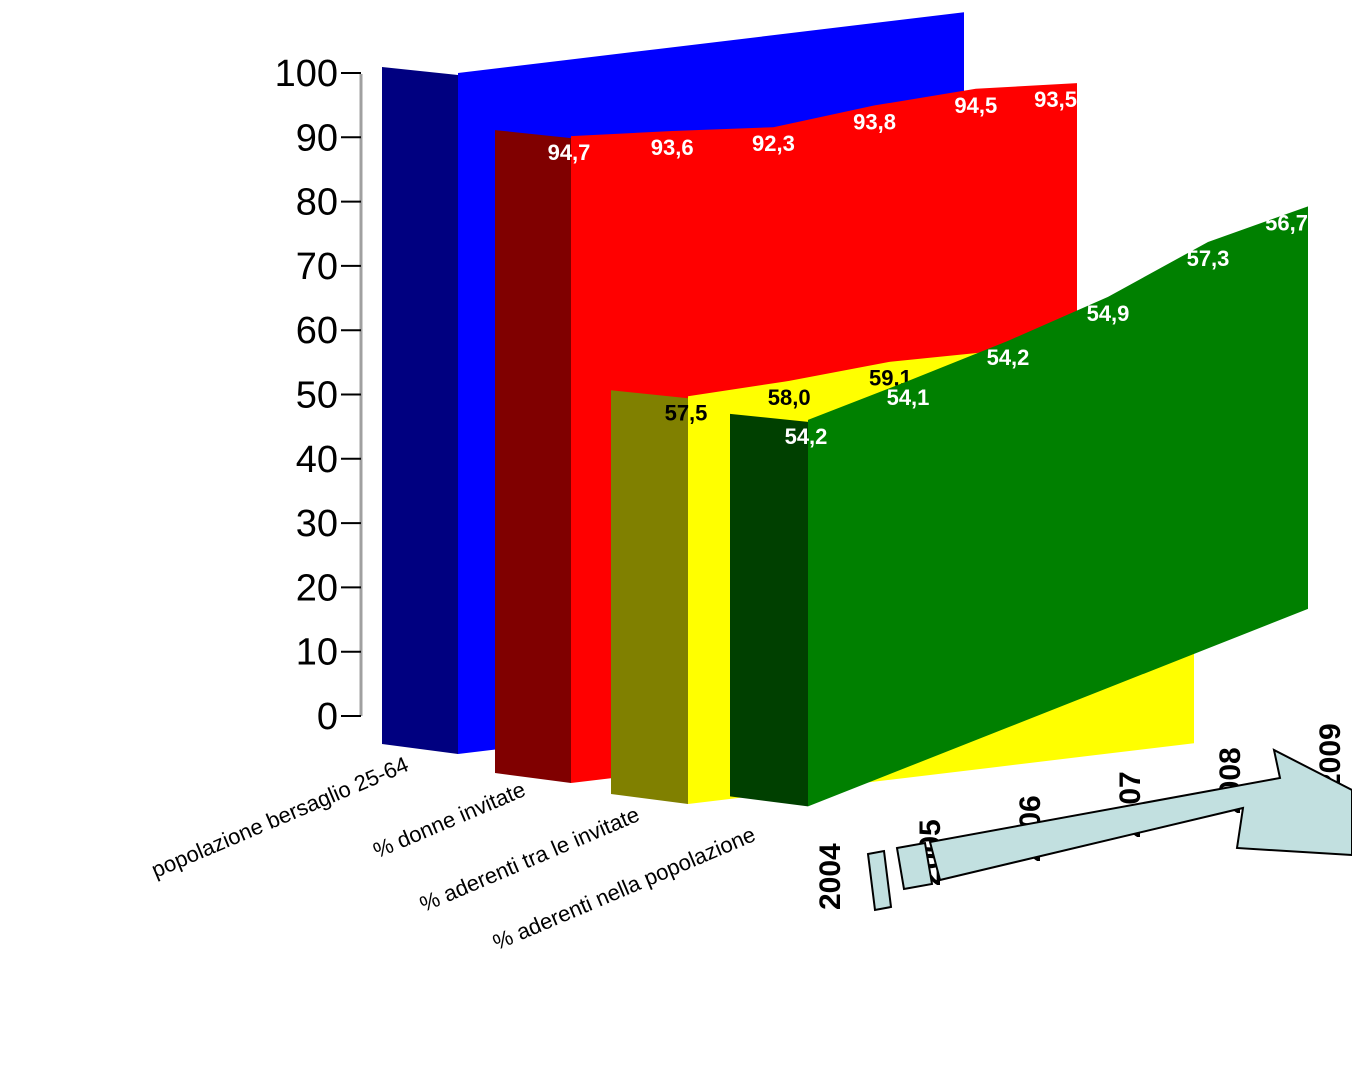  What do you see at coordinates (1055, 99) in the screenshot?
I see `data-label: 93,5` at bounding box center [1055, 99].